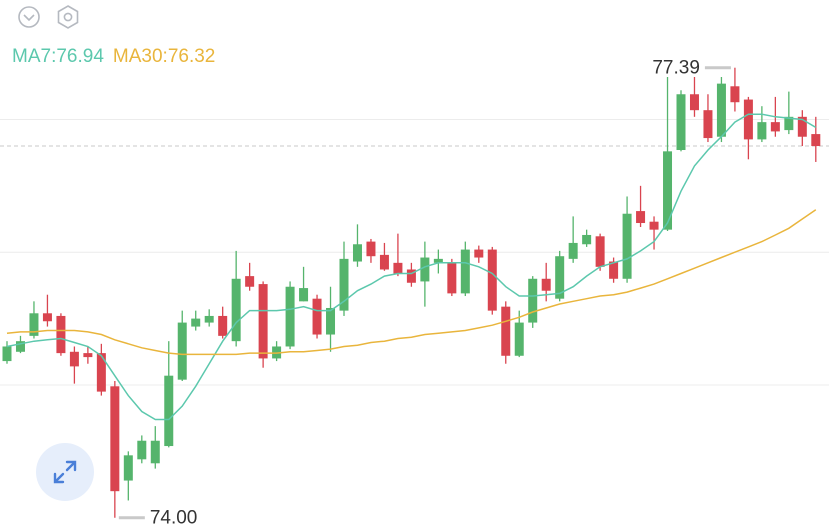  What do you see at coordinates (164, 56) in the screenshot?
I see `legend-entry: MA30:76.32` at bounding box center [164, 56].